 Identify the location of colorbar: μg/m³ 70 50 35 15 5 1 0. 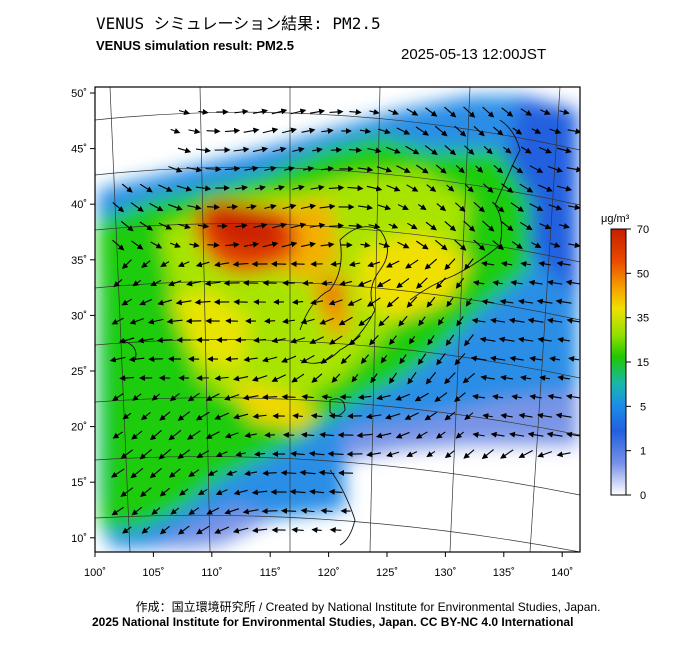
(625, 357).